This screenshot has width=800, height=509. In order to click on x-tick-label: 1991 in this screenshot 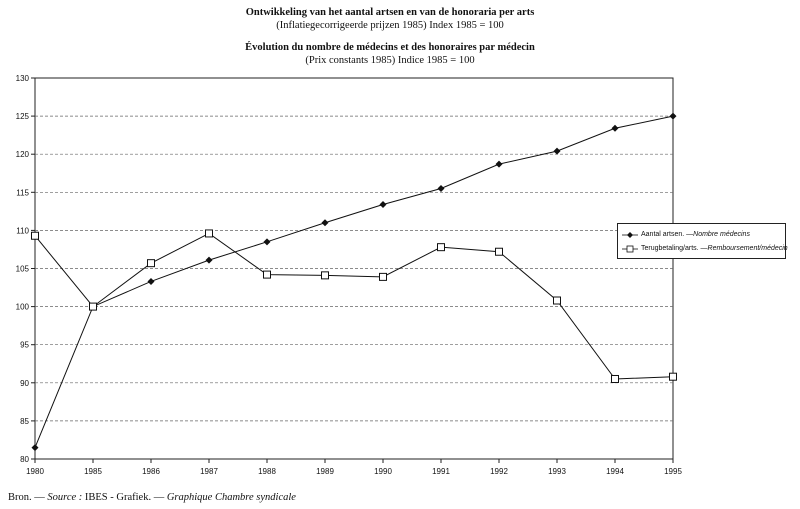, I will do `click(441, 471)`.